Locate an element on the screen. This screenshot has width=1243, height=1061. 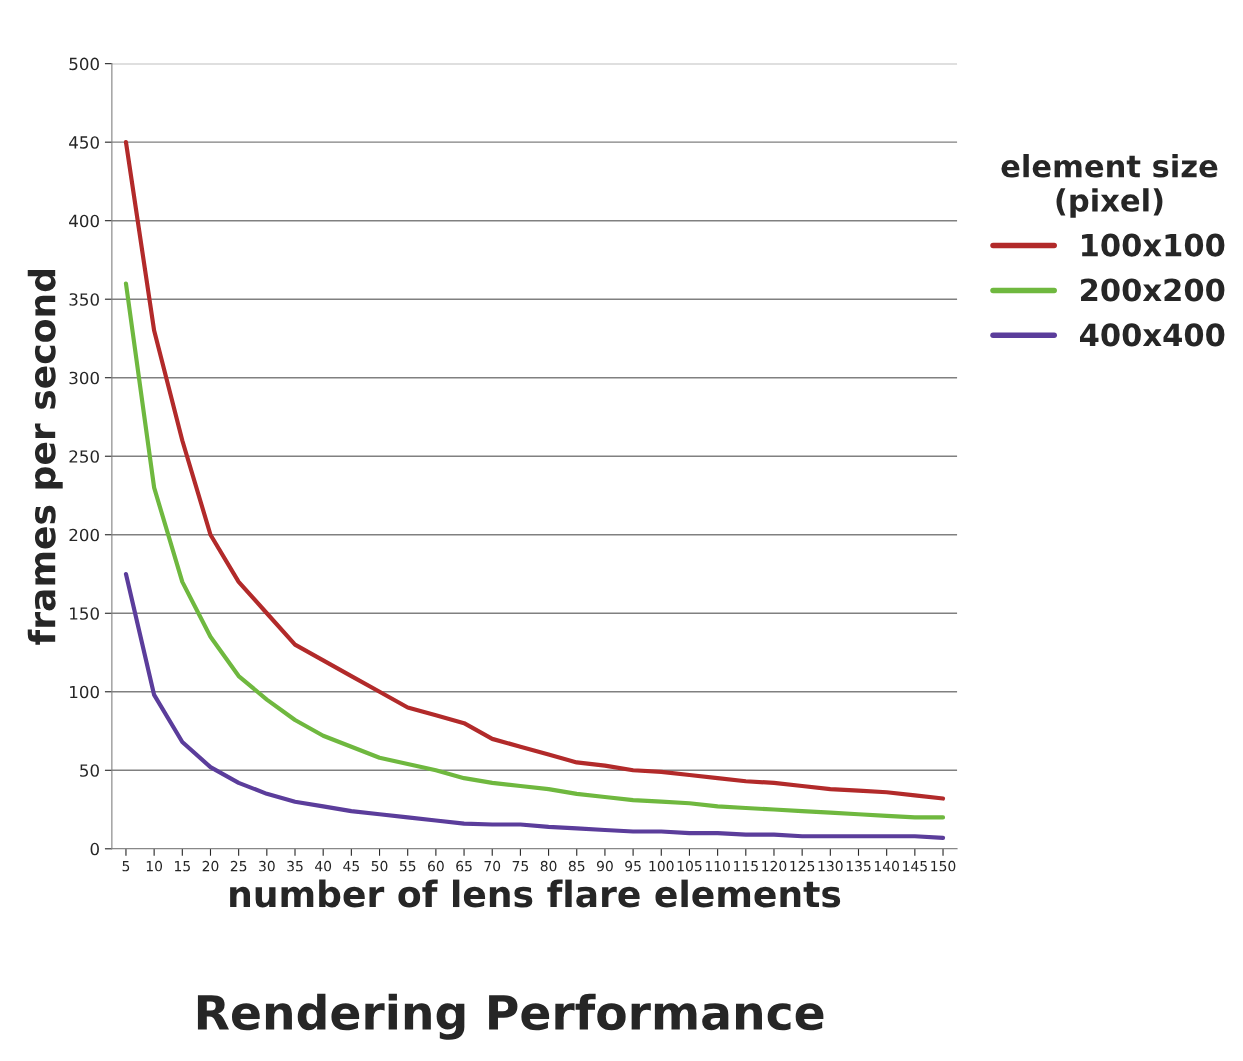
legend-label: 200x200 is located at coordinates (1153, 290).